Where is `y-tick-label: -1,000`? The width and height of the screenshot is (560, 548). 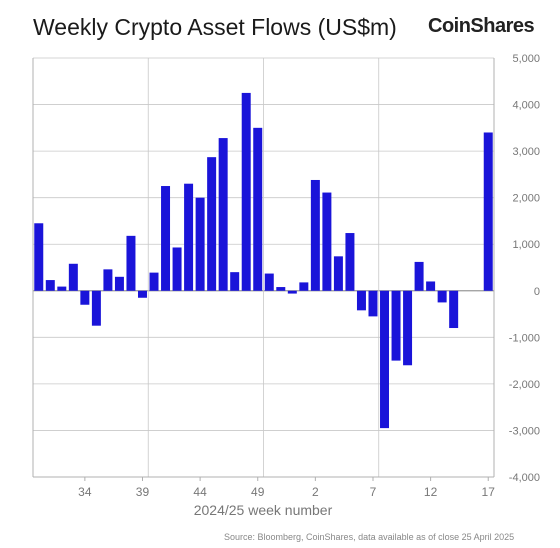 y-tick-label: -1,000 is located at coordinates (524, 338).